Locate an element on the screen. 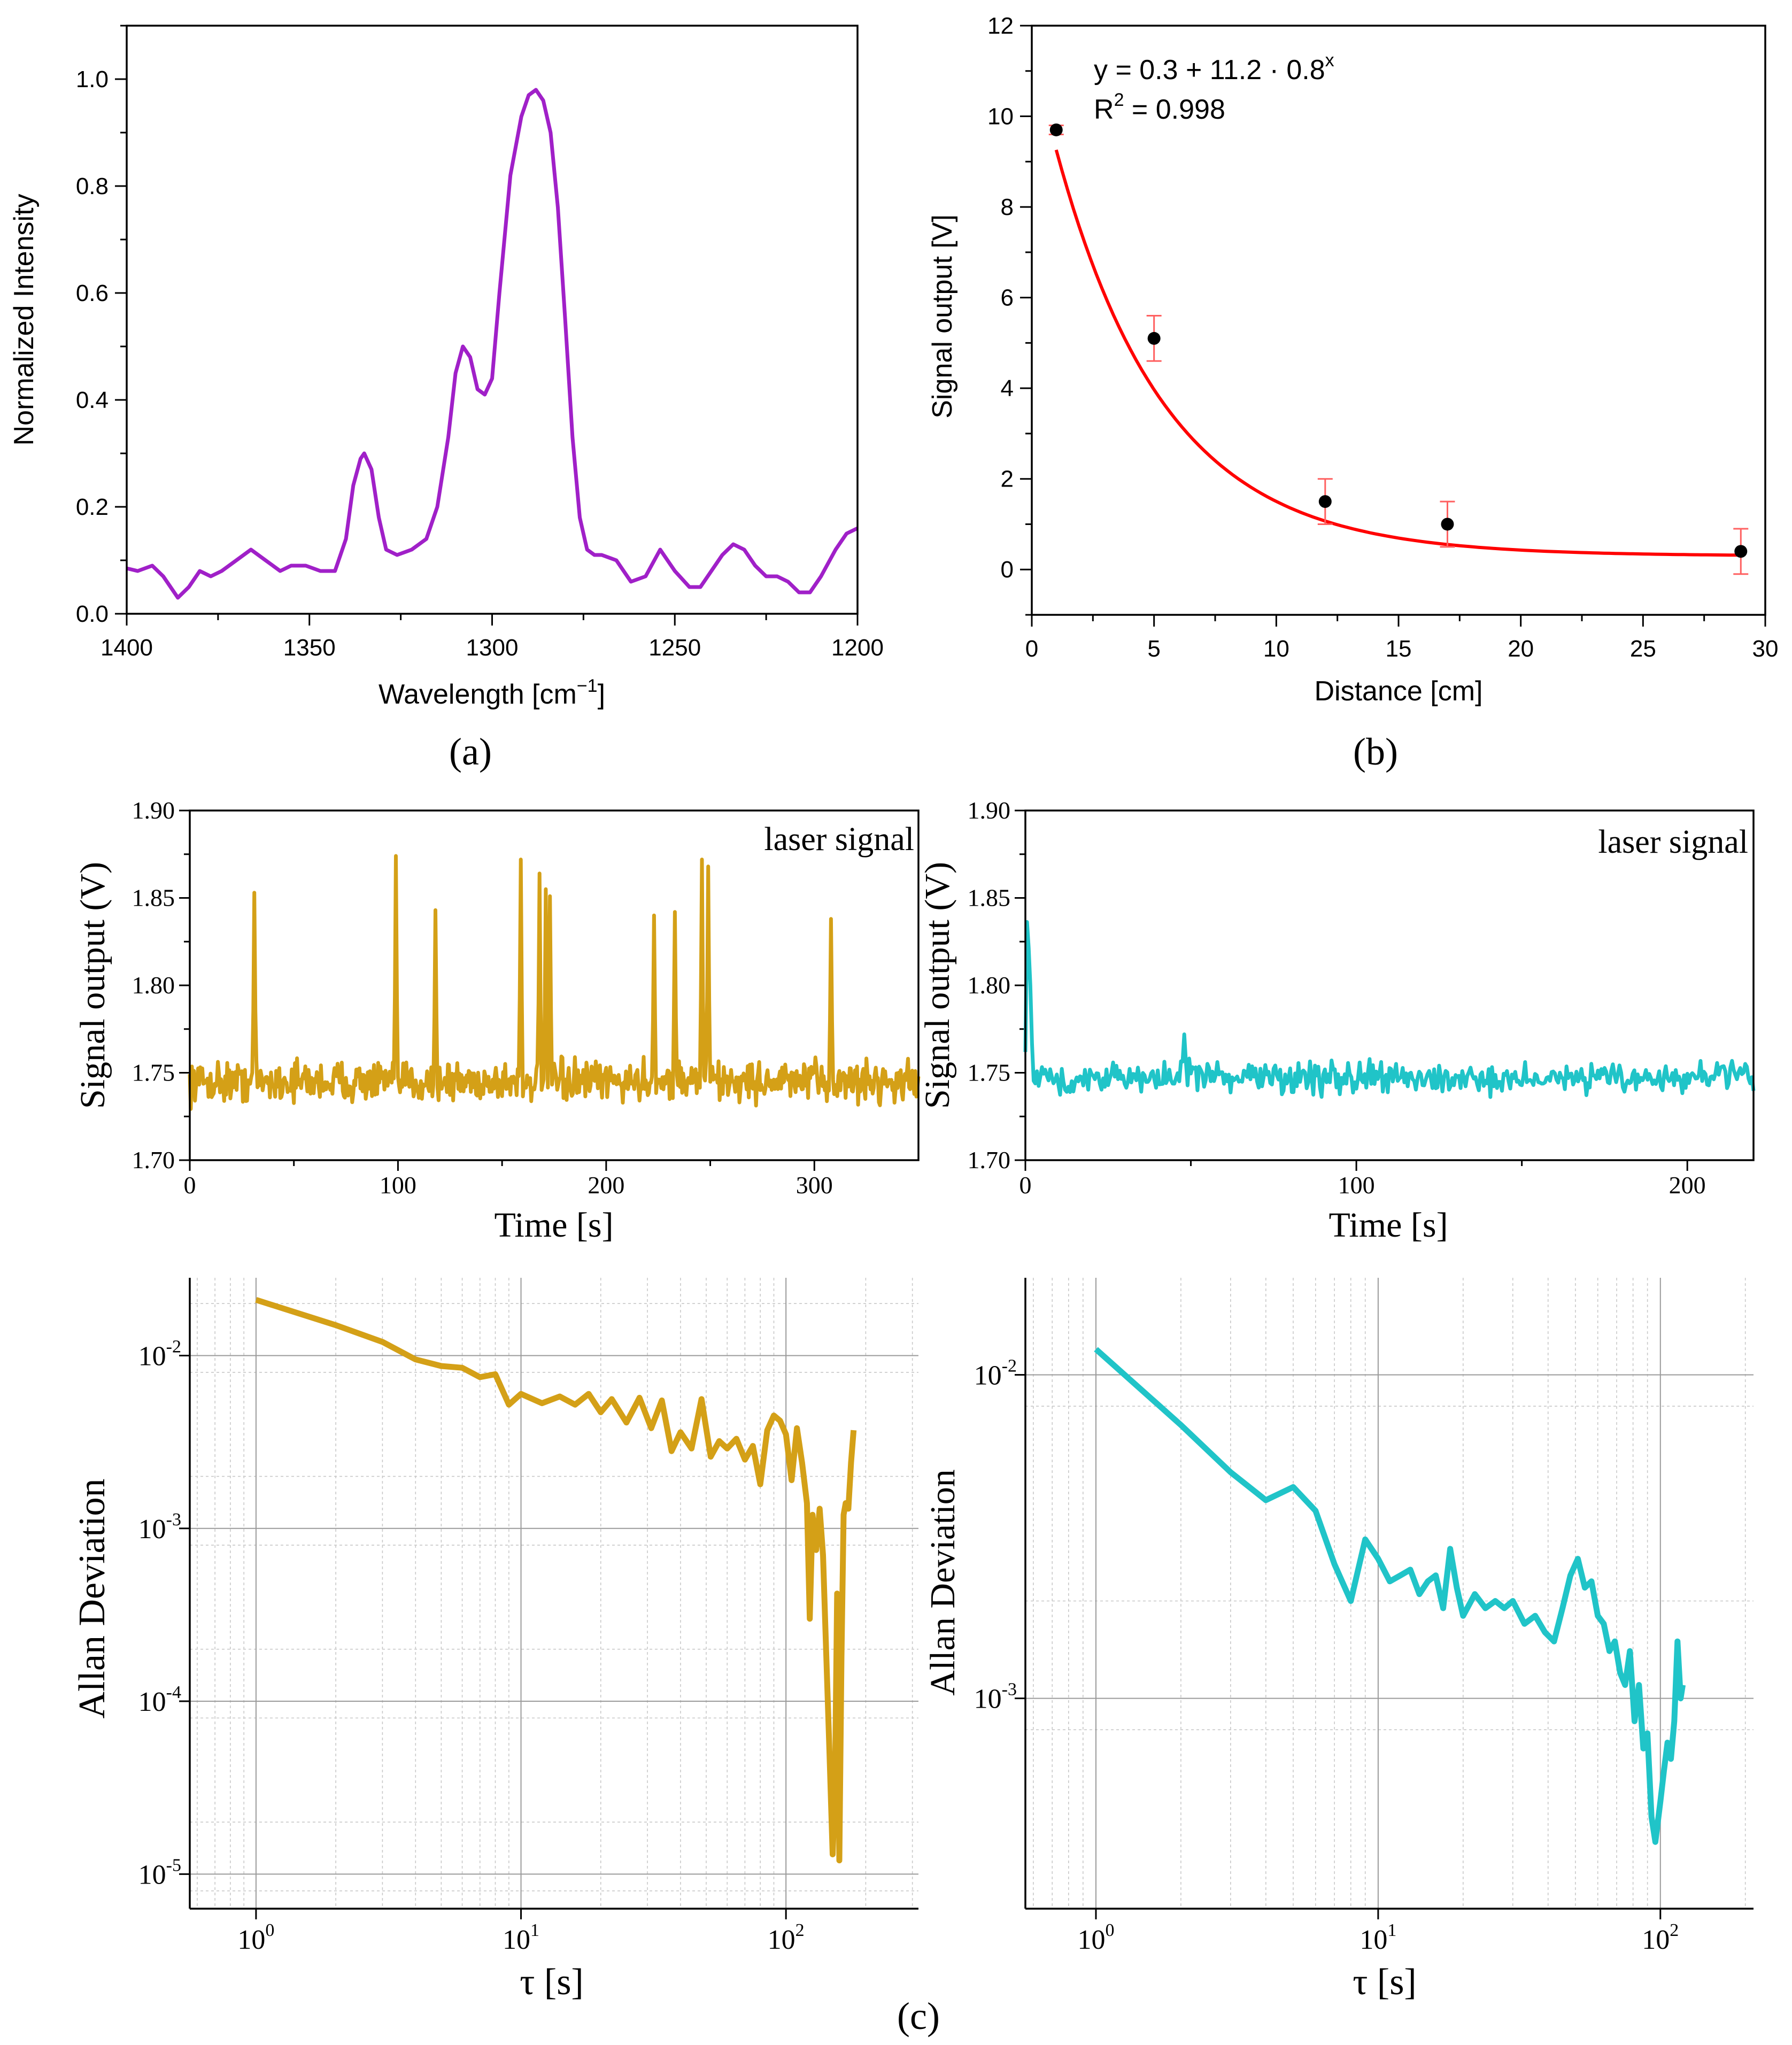 This screenshot has height=2045, width=1792. y-tick-label: 2 is located at coordinates (1007, 479).